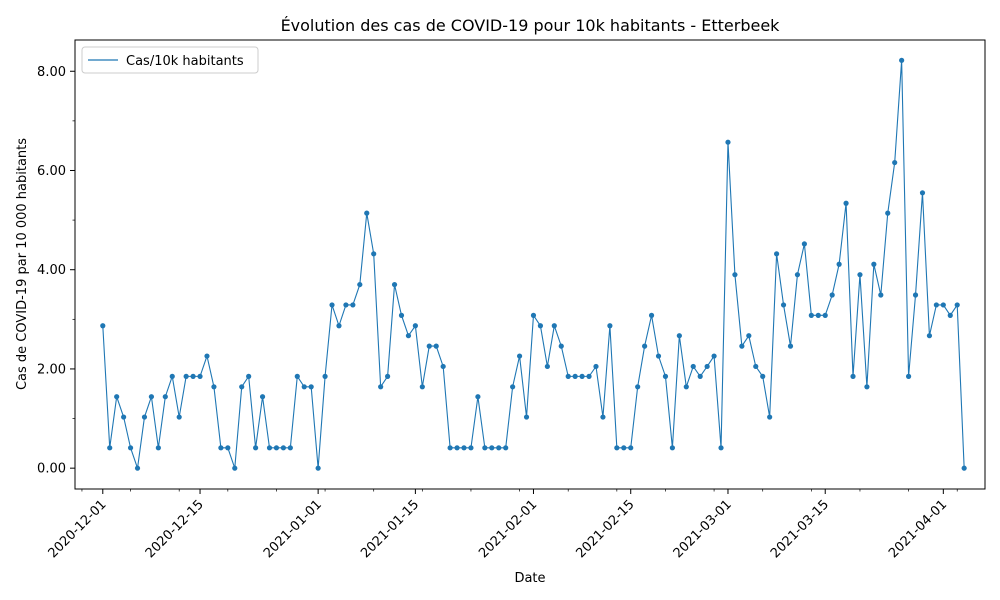 The height and width of the screenshot is (600, 1000). I want to click on y-tick-label: 0.00, so click(51, 469).